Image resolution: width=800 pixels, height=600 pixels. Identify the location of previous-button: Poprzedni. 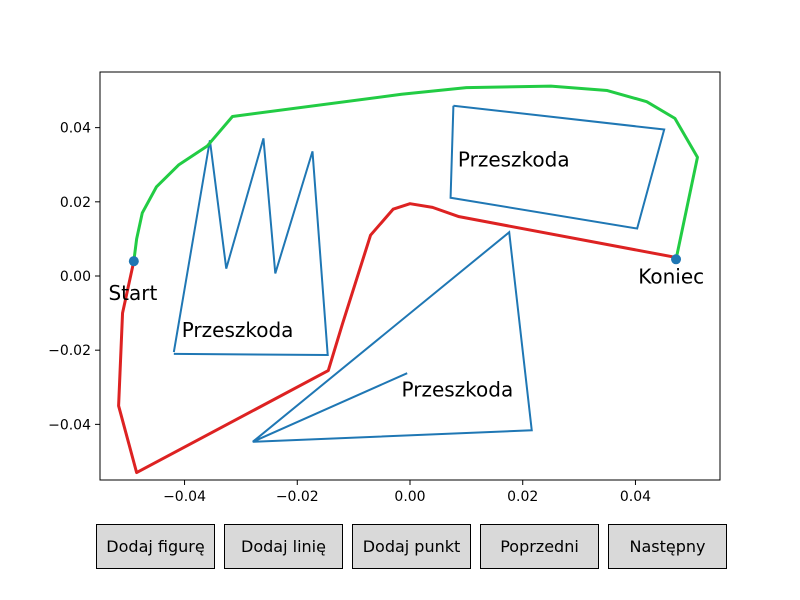
(539, 546).